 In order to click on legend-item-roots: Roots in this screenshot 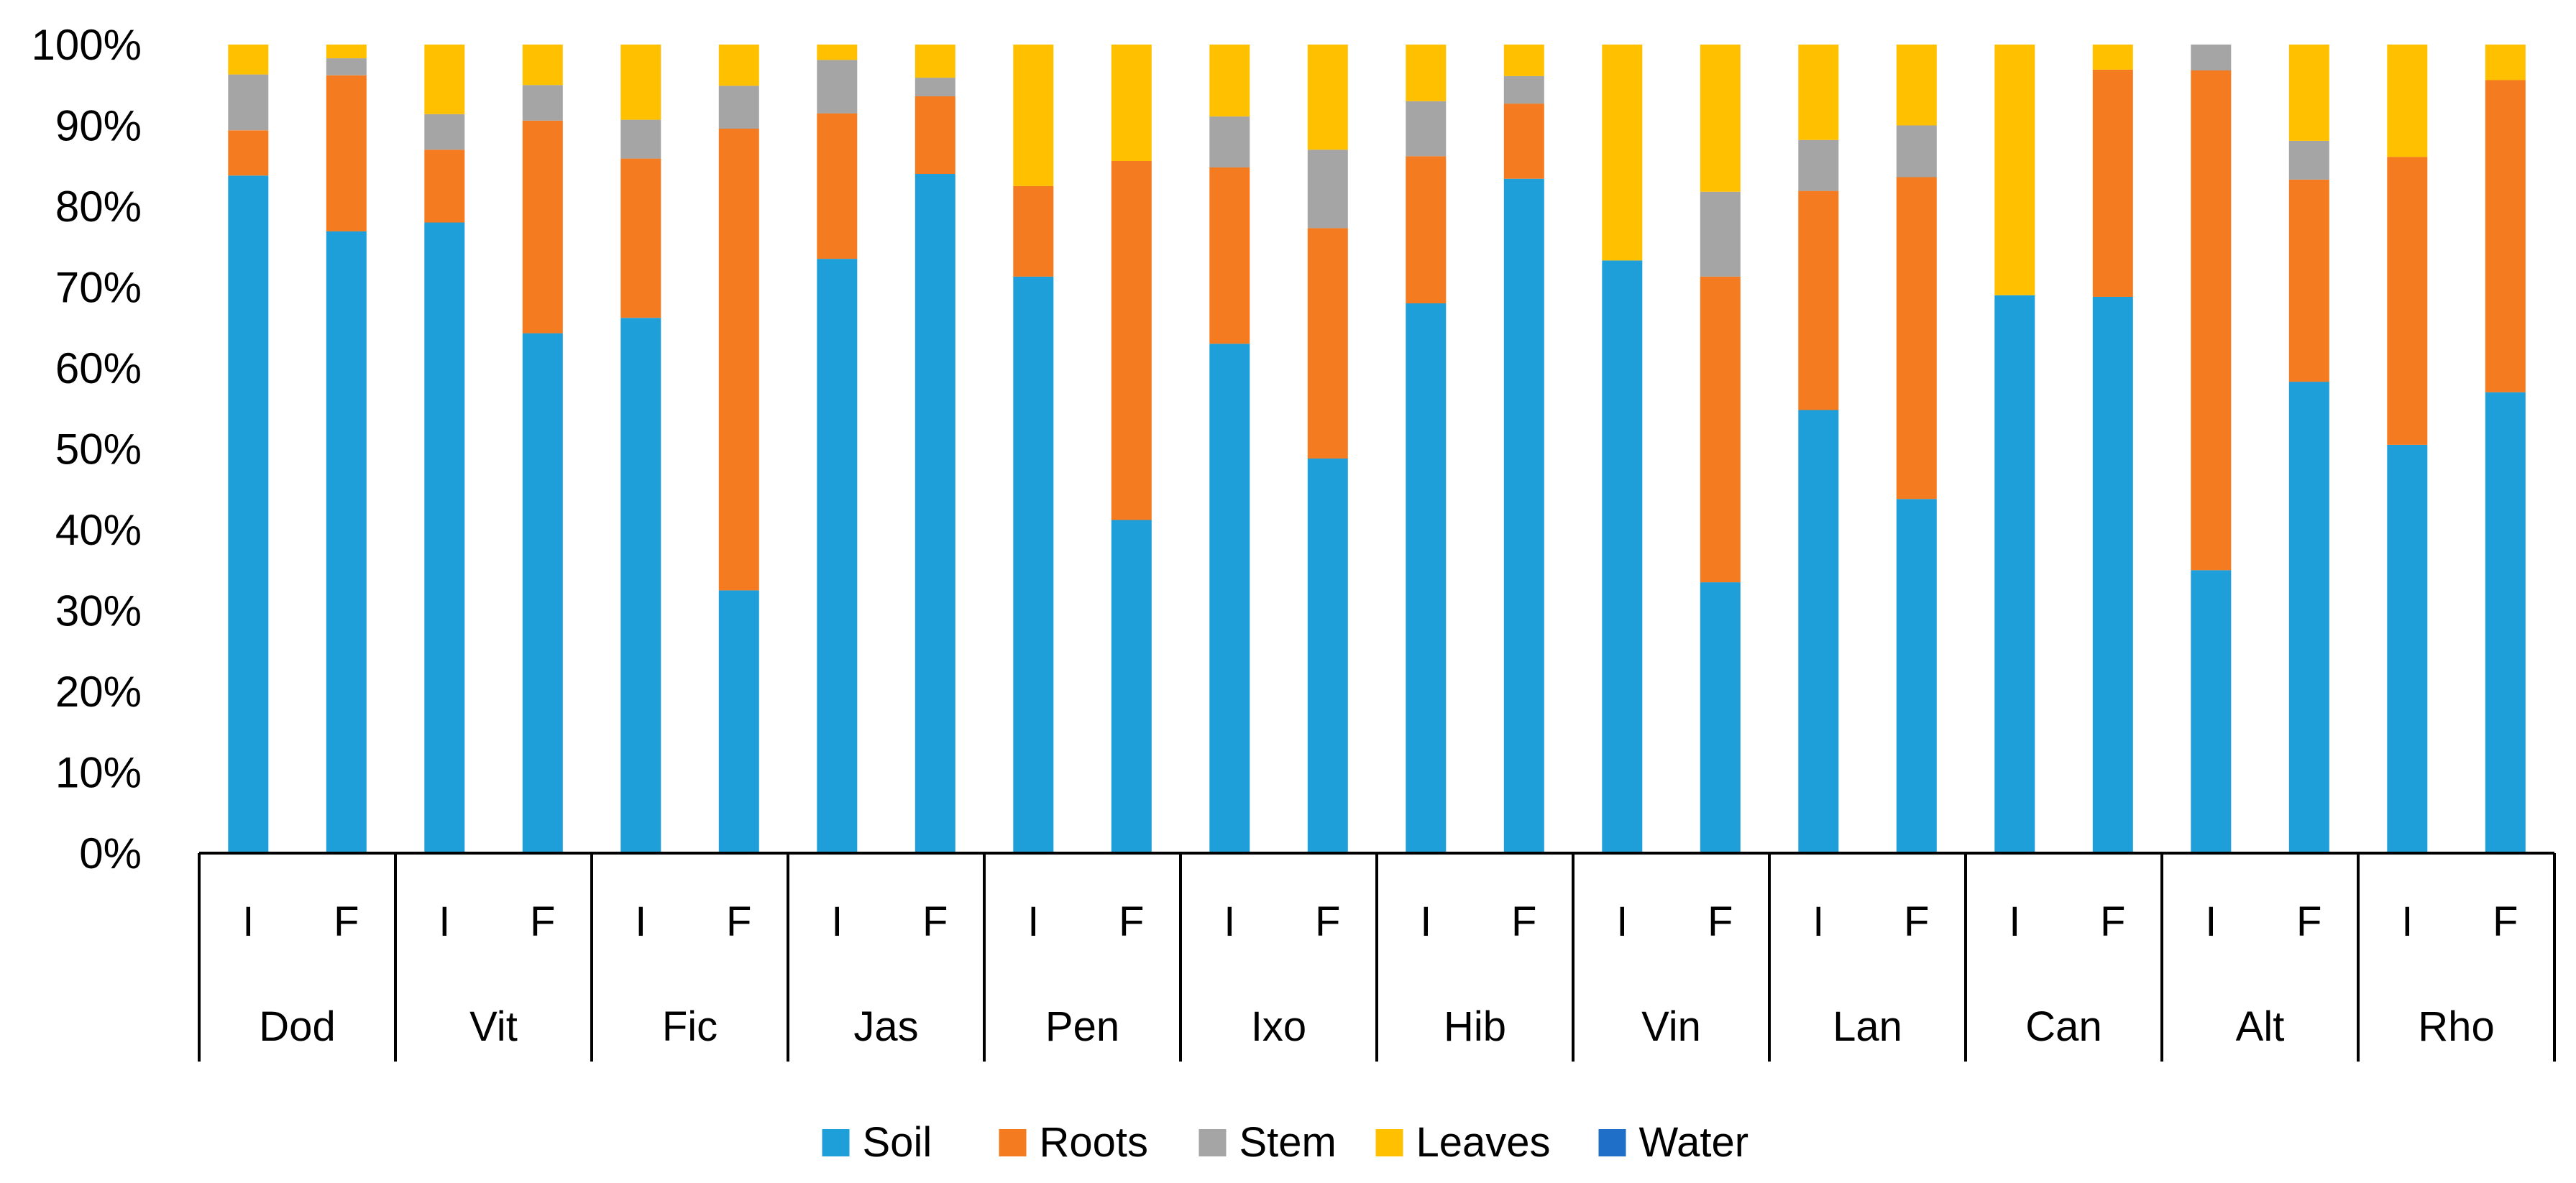, I will do `click(1073, 1143)`.